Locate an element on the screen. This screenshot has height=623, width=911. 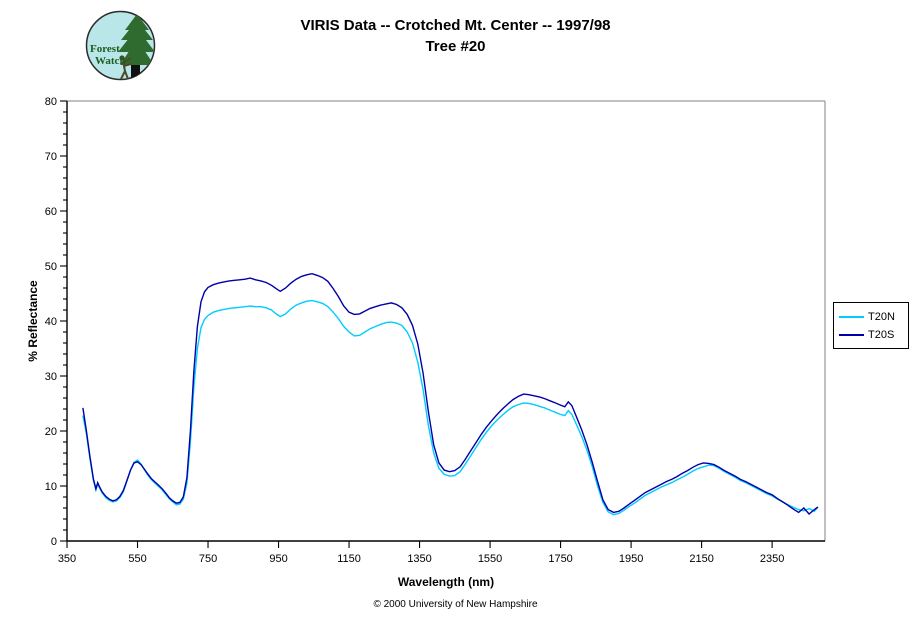
y-tick-label: 10 is located at coordinates (51, 487).